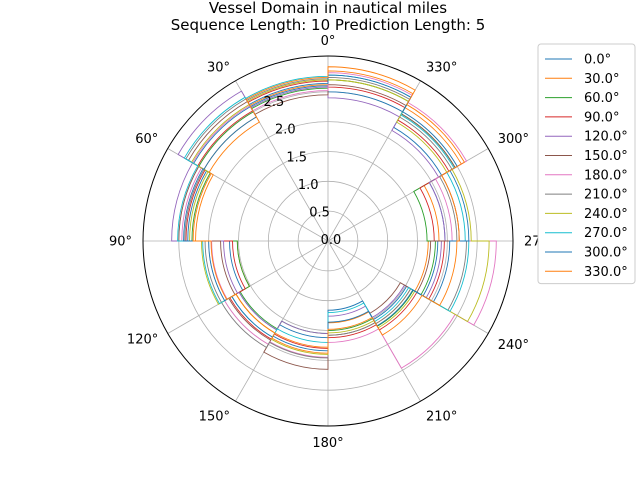 The width and height of the screenshot is (640, 480). What do you see at coordinates (606, 137) in the screenshot?
I see `legend-entry-label: 120.0°` at bounding box center [606, 137].